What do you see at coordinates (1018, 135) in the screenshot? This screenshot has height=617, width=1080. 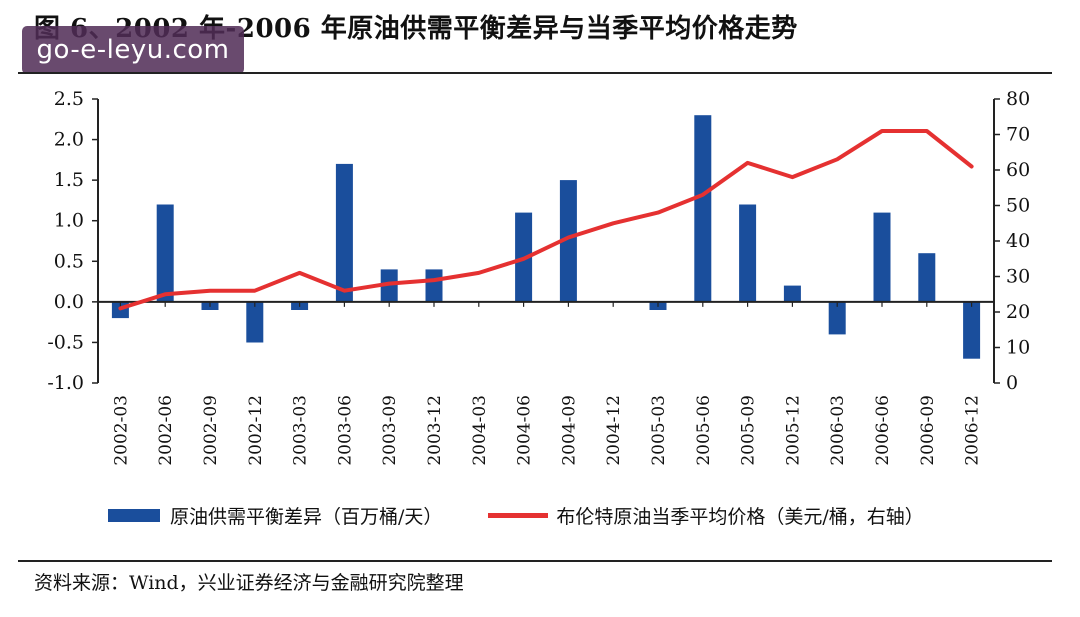 I see `right-tick-label: 70` at bounding box center [1018, 135].